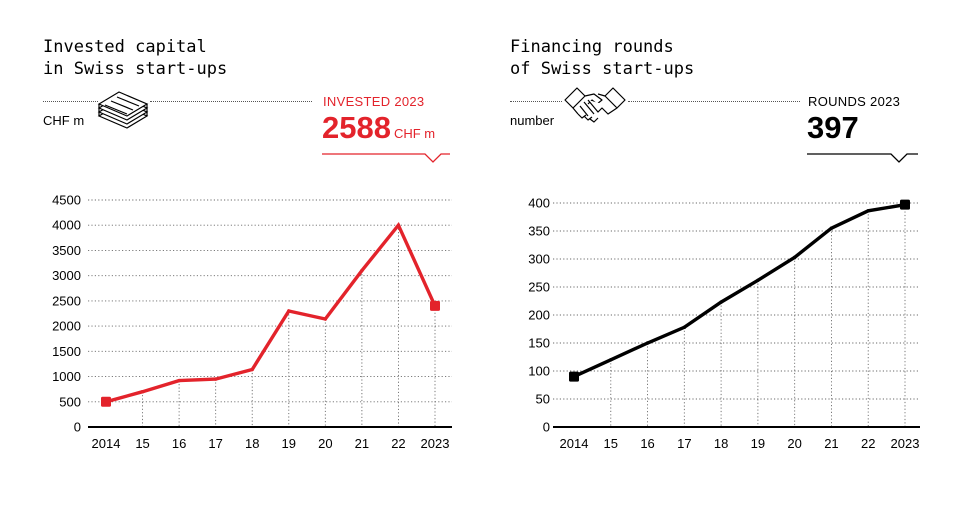  I want to click on title-line-1: Invested capital, so click(125, 47).